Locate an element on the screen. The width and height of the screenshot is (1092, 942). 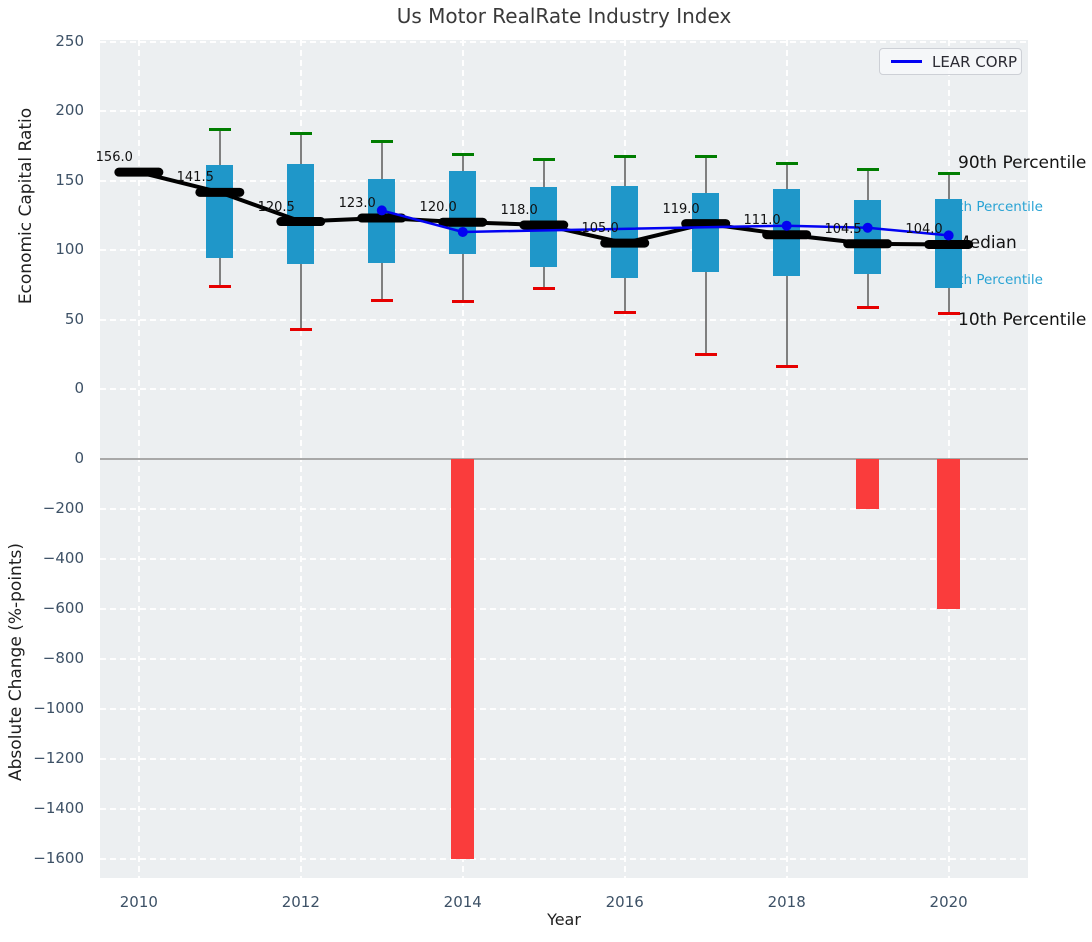
ytick-top-250: 250 is located at coordinates (69, 40).